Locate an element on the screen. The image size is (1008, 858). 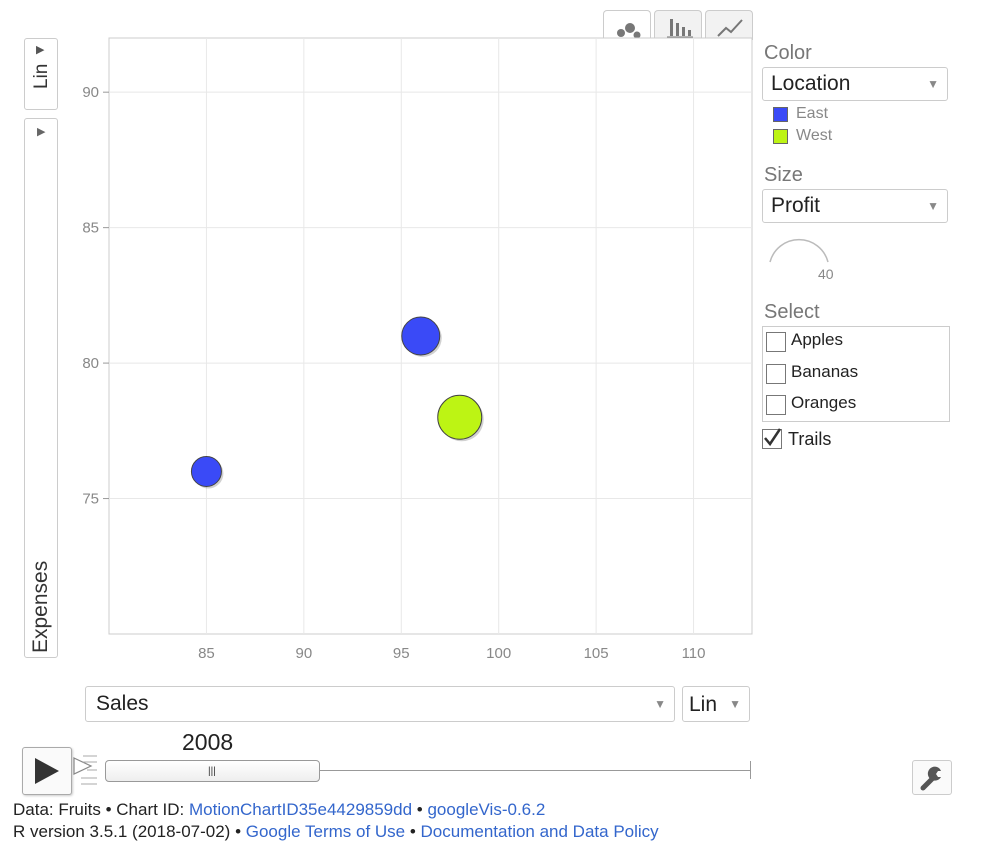
bar-chart-icon is located at coordinates (680, 28).